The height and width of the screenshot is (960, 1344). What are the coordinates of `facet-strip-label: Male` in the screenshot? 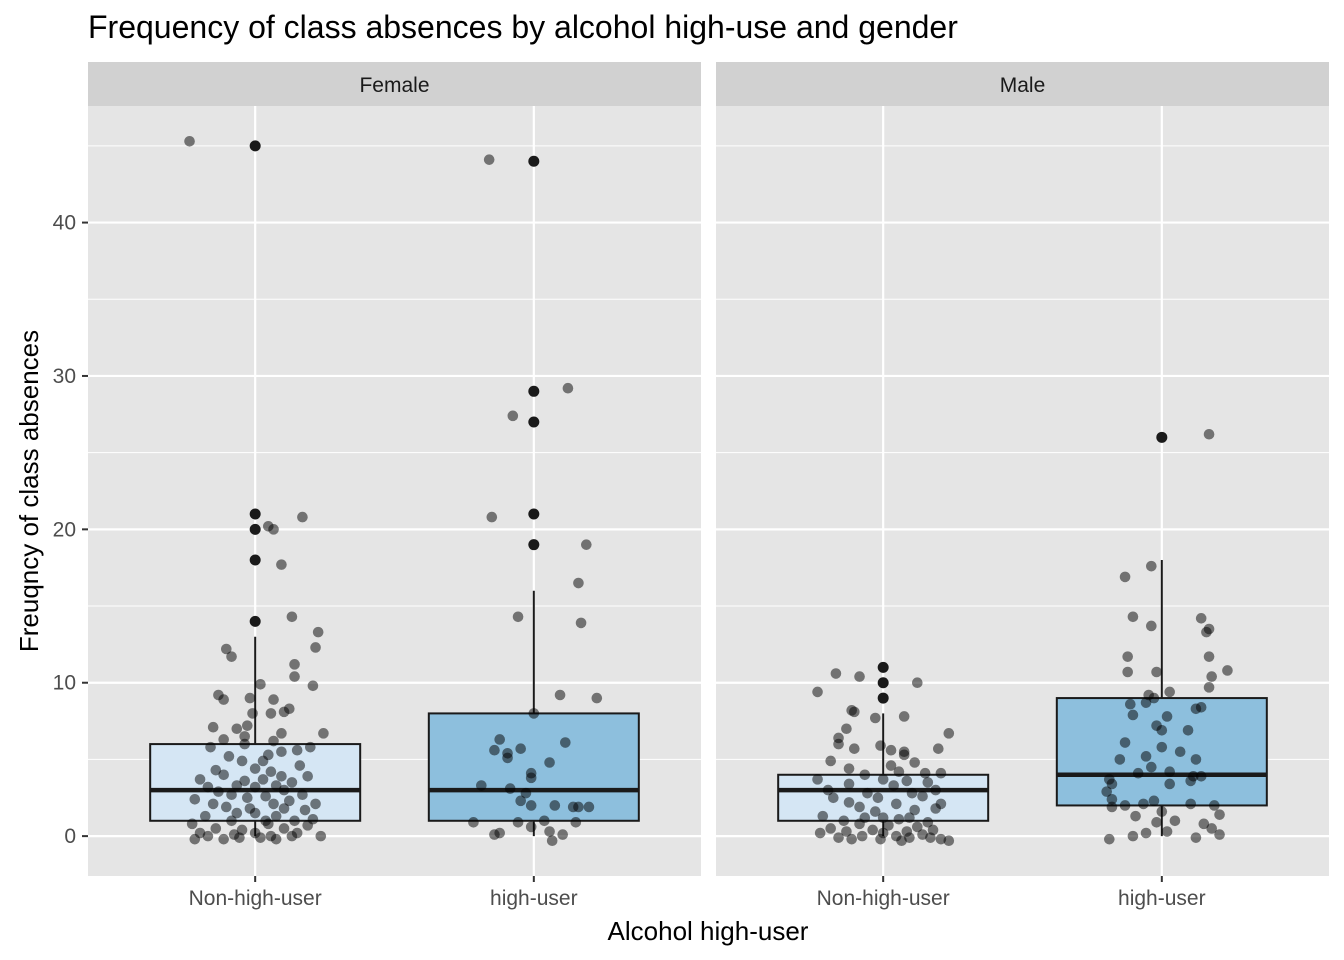 It's located at (1023, 85).